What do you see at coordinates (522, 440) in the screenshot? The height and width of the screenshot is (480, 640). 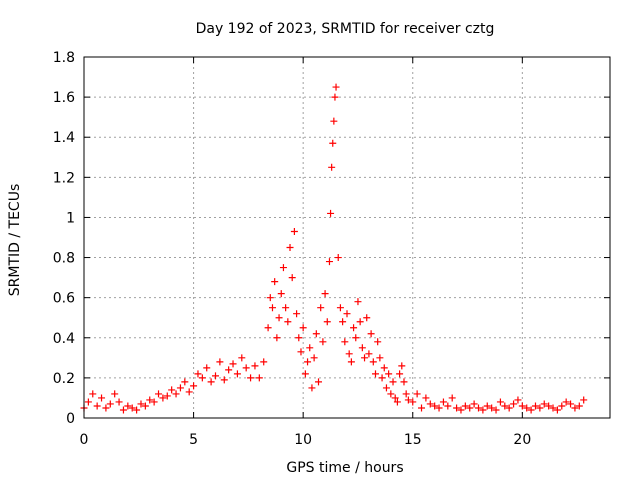 I see `x-tick-label: 20` at bounding box center [522, 440].